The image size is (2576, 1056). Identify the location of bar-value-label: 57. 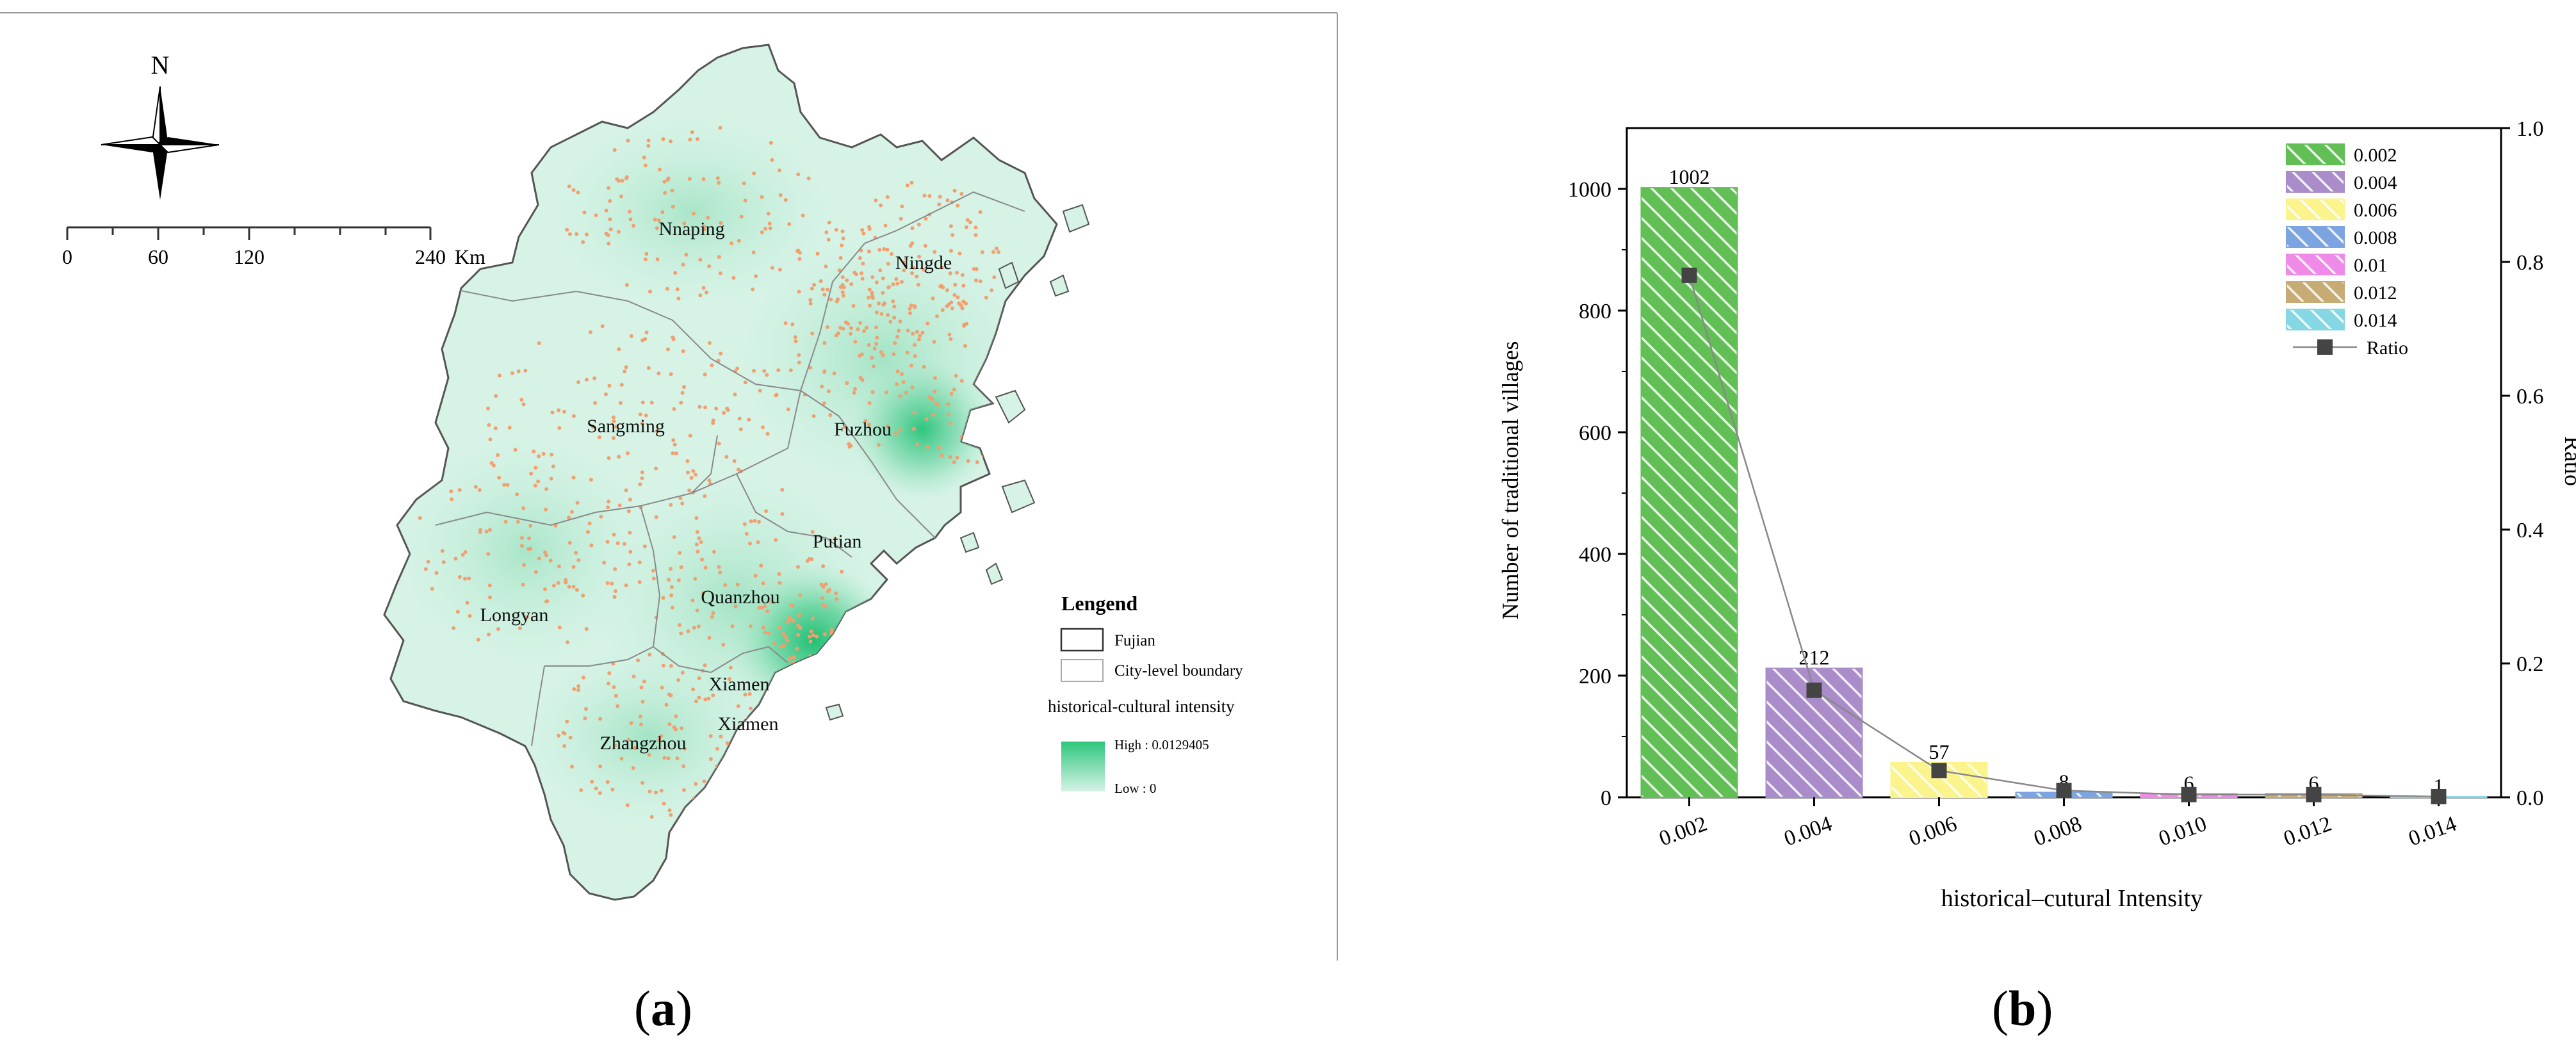
(1939, 751).